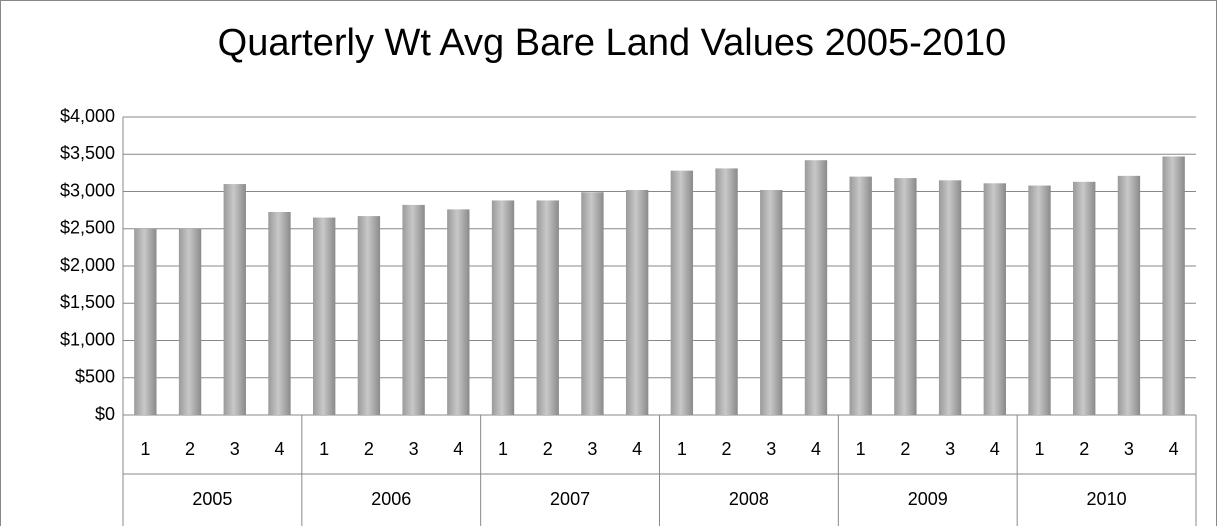 This screenshot has height=526, width=1218. Describe the element at coordinates (87, 228) in the screenshot. I see `y-tick-label: $2,500` at that location.